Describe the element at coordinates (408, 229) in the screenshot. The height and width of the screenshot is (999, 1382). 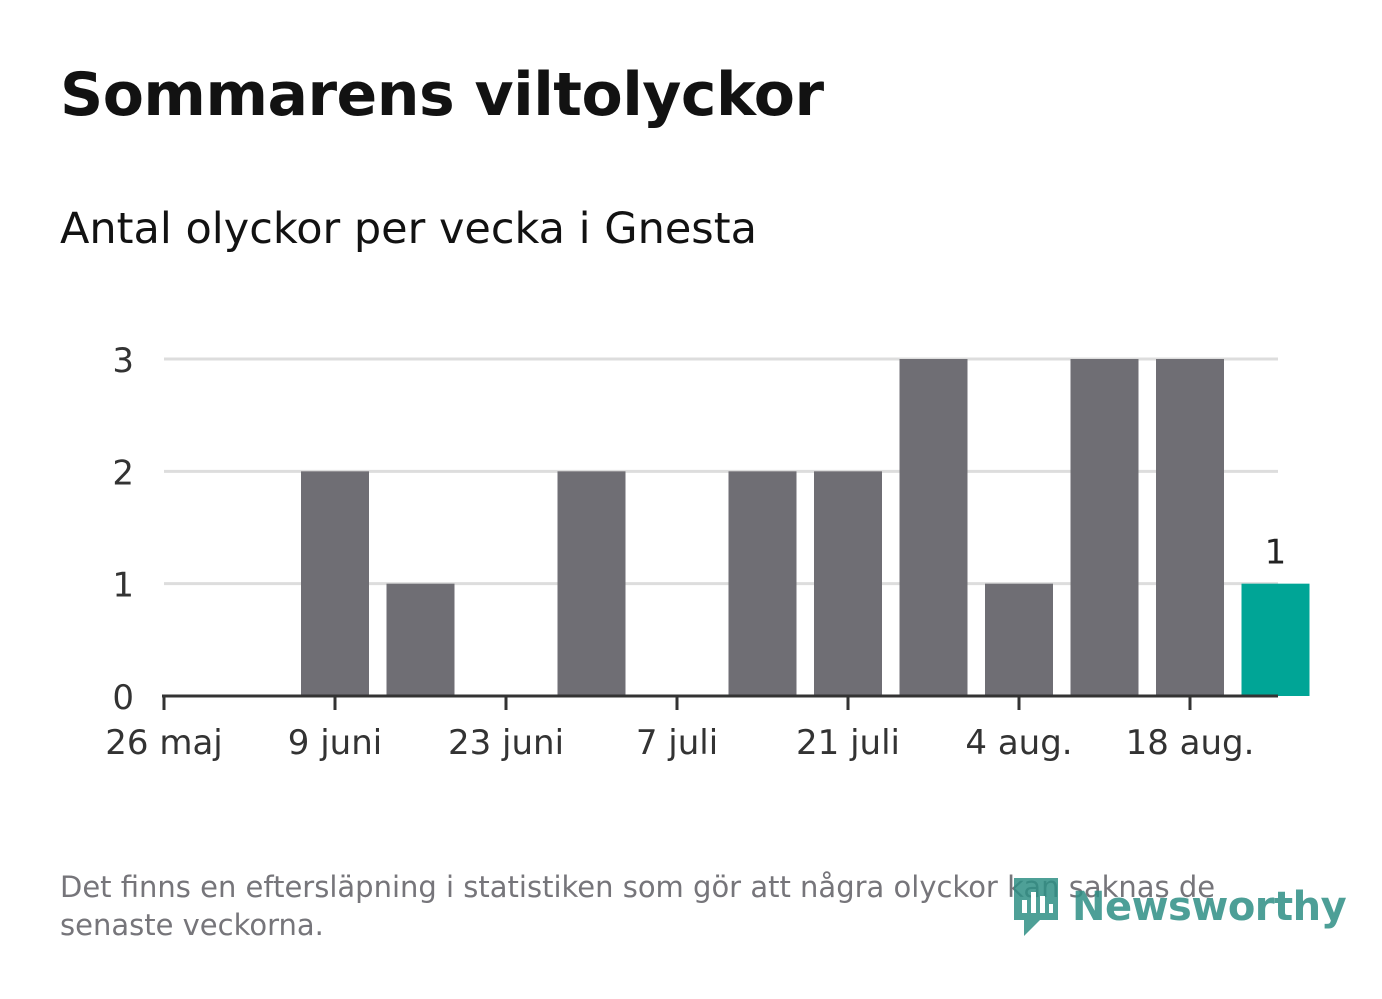
I see `chart-subtitle: Antal olyckor per vecka i Gnesta` at that location.